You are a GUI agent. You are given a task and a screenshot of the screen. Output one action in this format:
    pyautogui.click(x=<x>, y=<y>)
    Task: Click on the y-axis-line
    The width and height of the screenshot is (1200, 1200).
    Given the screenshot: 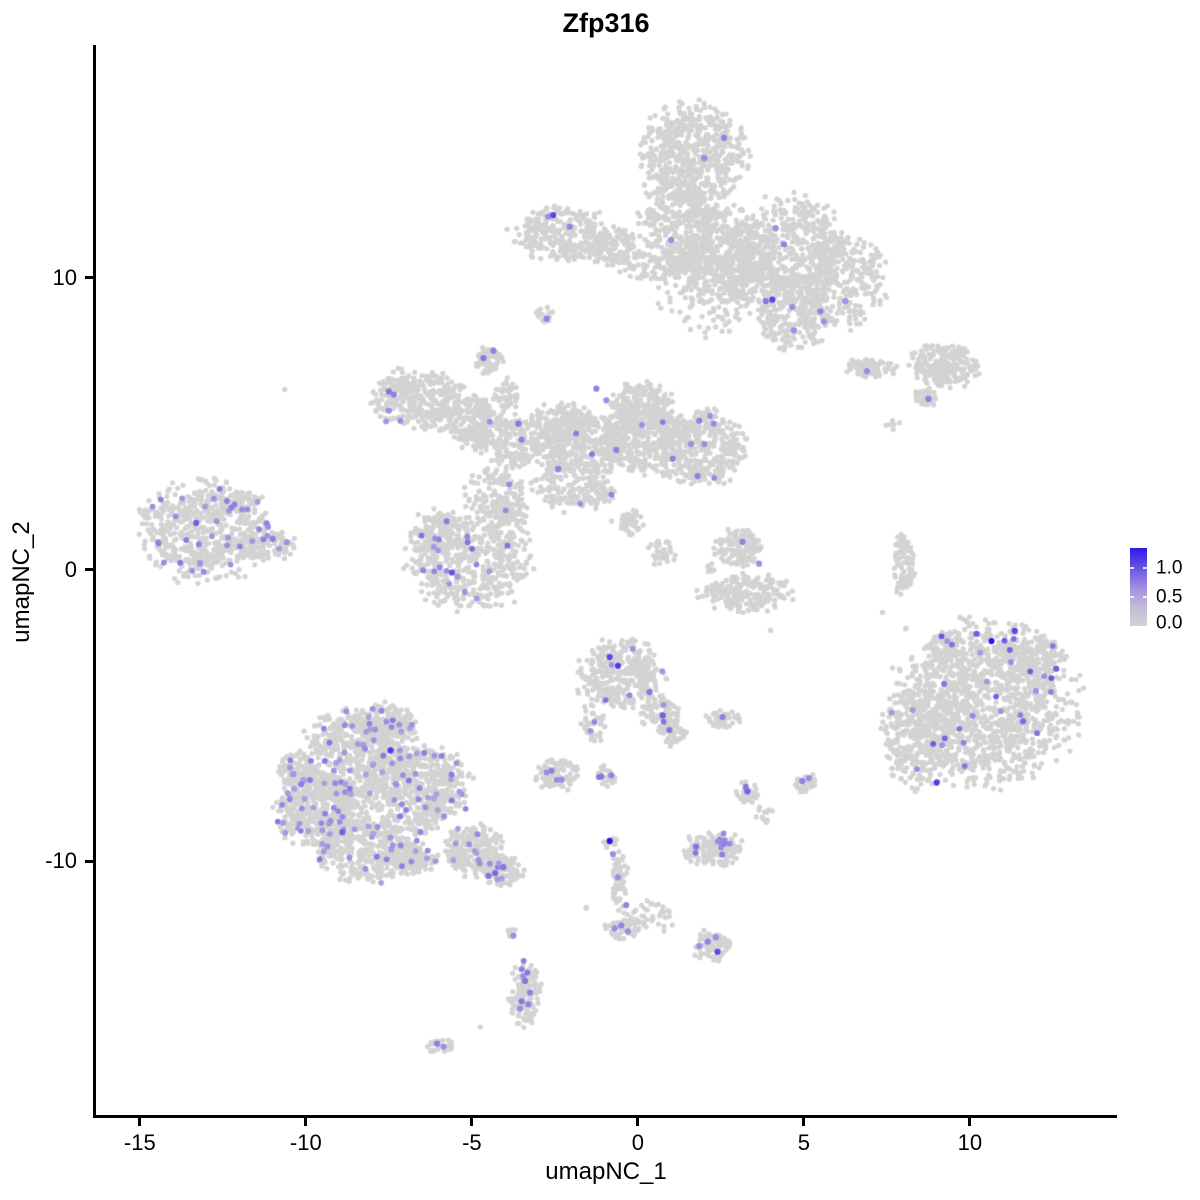 What is the action you would take?
    pyautogui.click(x=94, y=581)
    